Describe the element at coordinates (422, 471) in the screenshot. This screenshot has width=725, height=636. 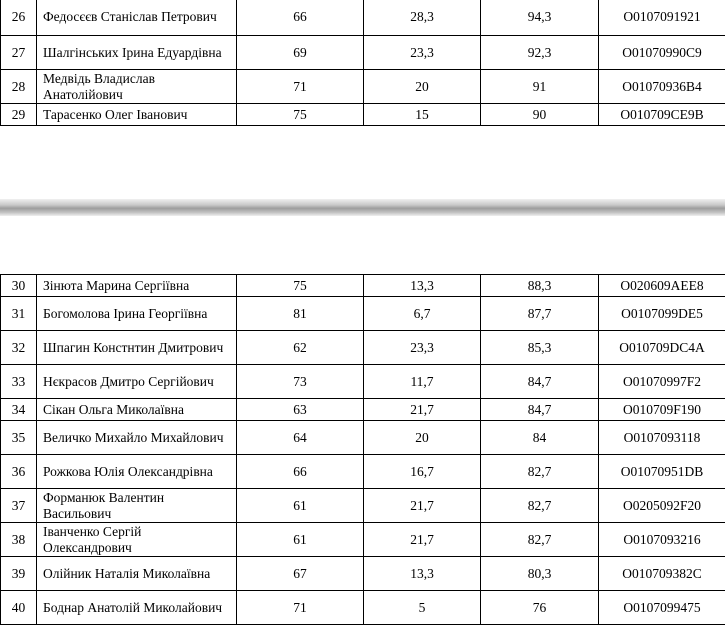
I see `score-2: 16,7` at that location.